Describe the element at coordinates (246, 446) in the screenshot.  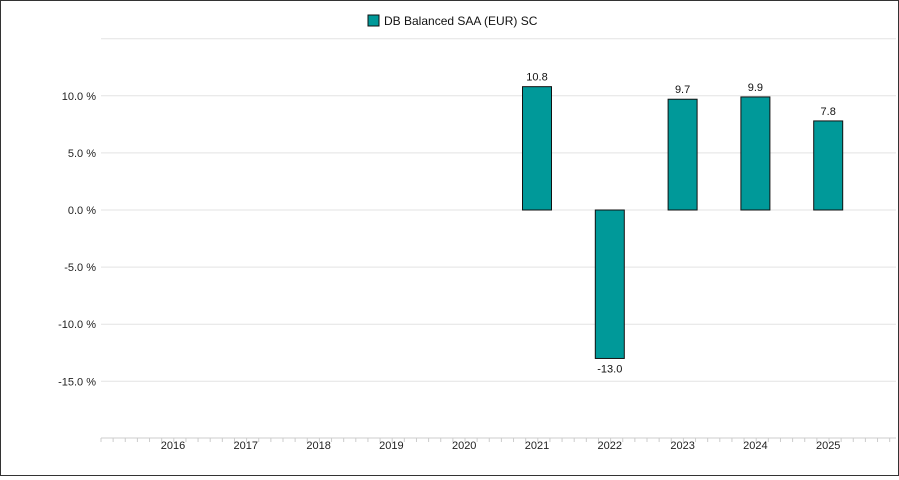
I see `x-tick-label: 2017` at that location.